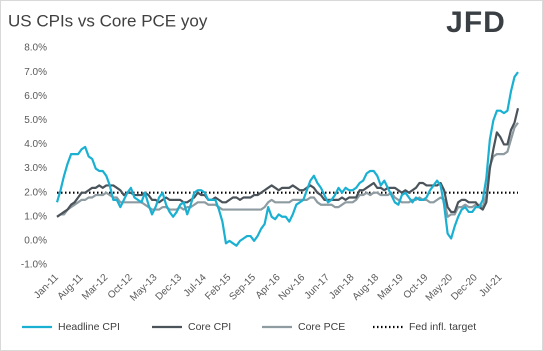 The height and width of the screenshot is (351, 543). Describe the element at coordinates (35, 48) in the screenshot. I see `y-tick-label: 8.0%` at that location.